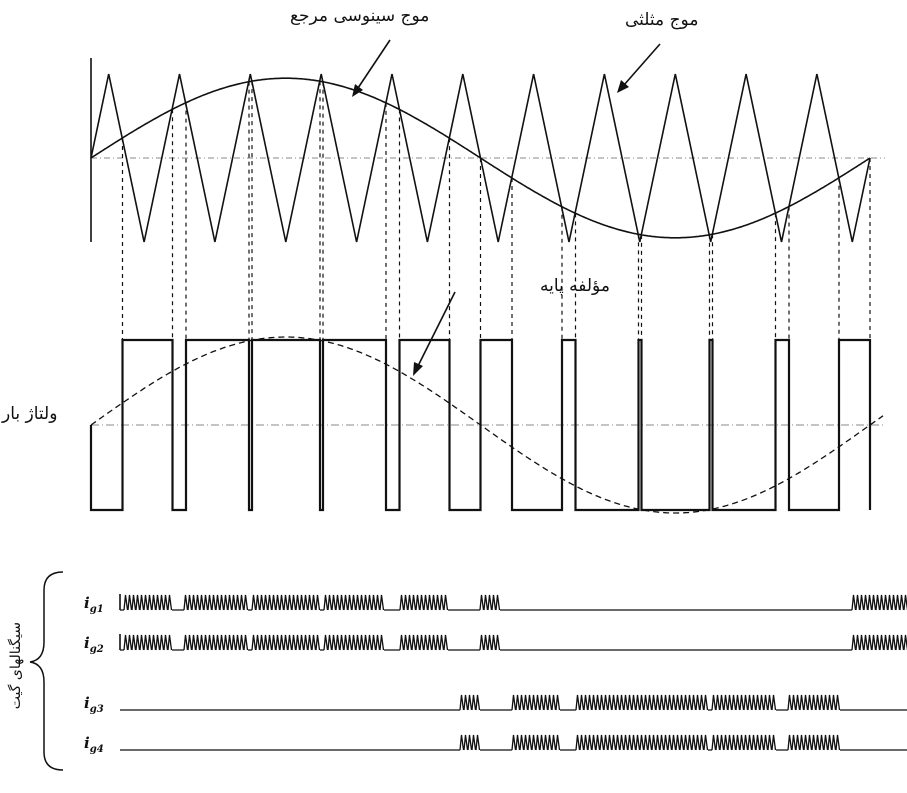  I want to click on gate-signals-label: سیگنالهای گیت, so click(16, 666).